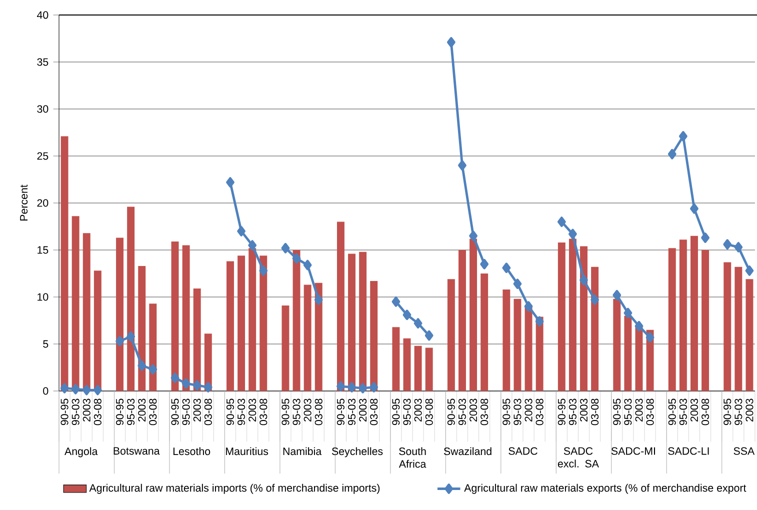 The image size is (757, 510). I want to click on y-axis-title: Percent, so click(24, 202).